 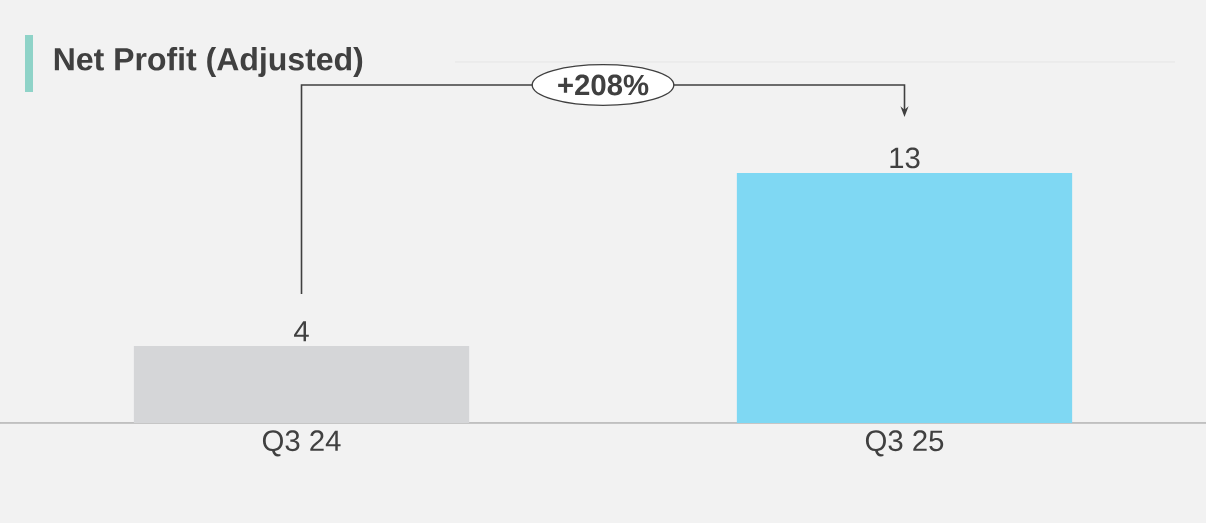 I want to click on data-label: 13, so click(x=905, y=158).